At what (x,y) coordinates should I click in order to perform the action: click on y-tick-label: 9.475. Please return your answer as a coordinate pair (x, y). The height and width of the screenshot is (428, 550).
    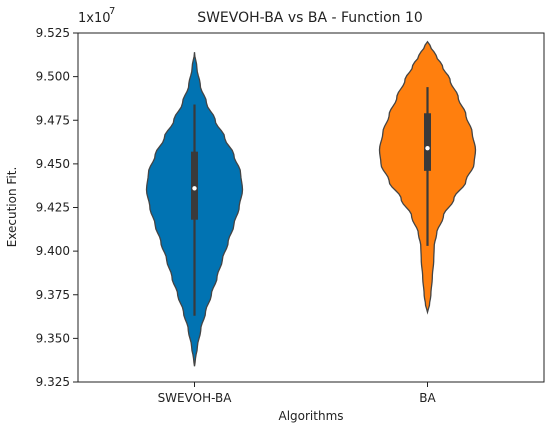
    Looking at the image, I should click on (53, 120).